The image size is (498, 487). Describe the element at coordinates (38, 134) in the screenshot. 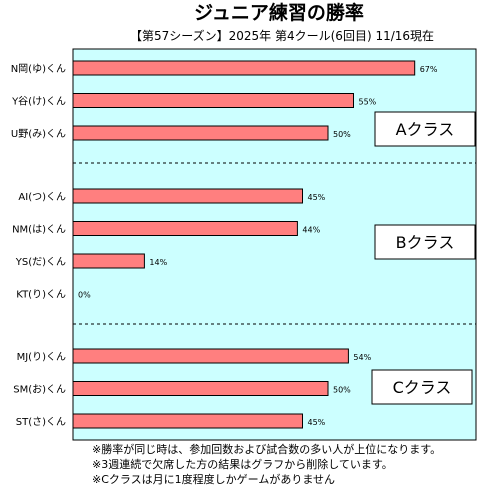

I see `player-label: U野(み)くん` at that location.